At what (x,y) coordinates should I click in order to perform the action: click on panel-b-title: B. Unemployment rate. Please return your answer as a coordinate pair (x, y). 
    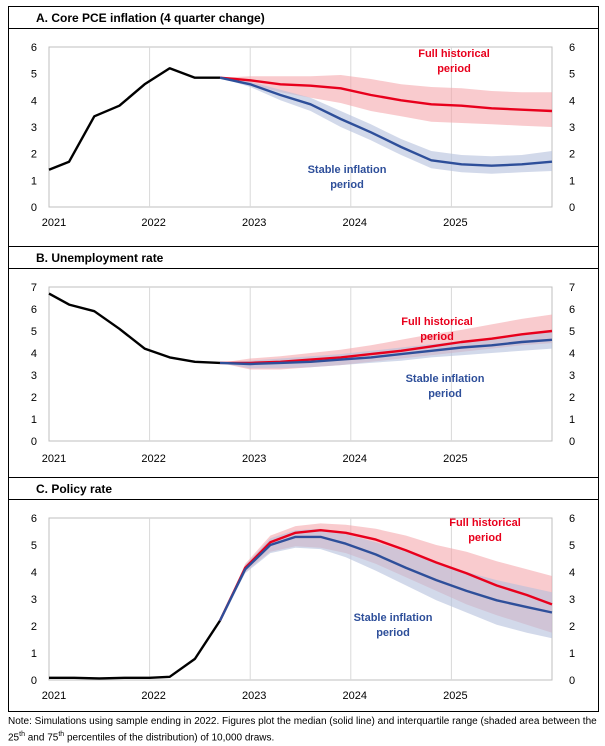
    Looking at the image, I should click on (303, 258).